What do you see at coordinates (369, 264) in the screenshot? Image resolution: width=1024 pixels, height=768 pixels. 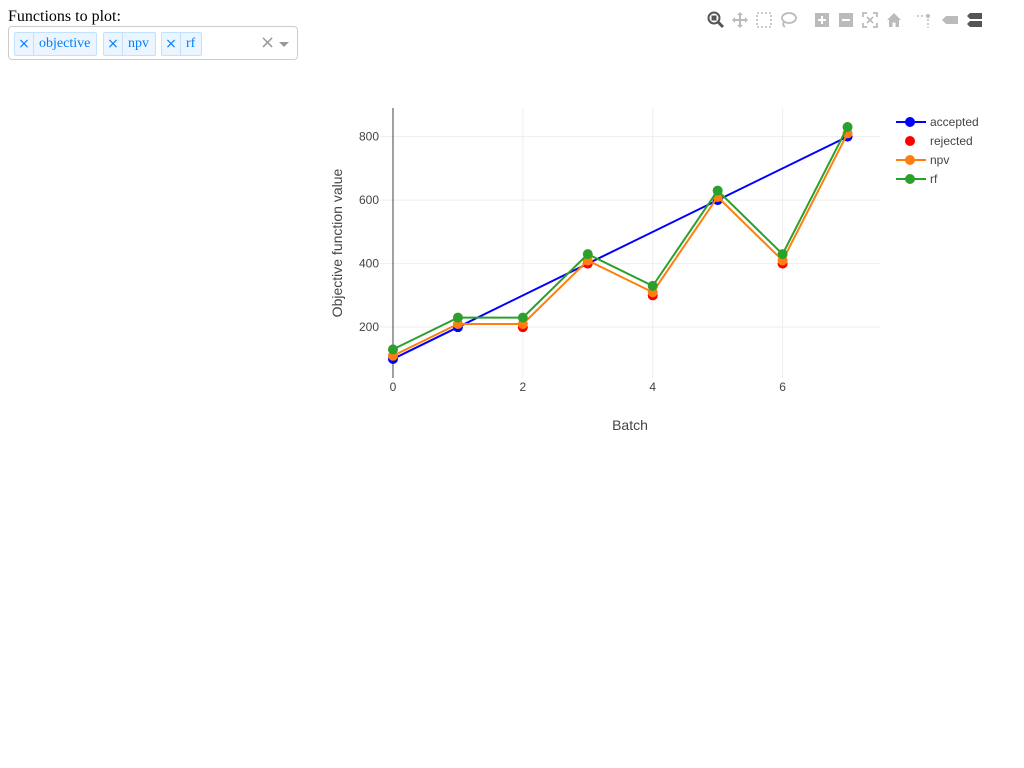 I see `y-tick-label: 400` at bounding box center [369, 264].